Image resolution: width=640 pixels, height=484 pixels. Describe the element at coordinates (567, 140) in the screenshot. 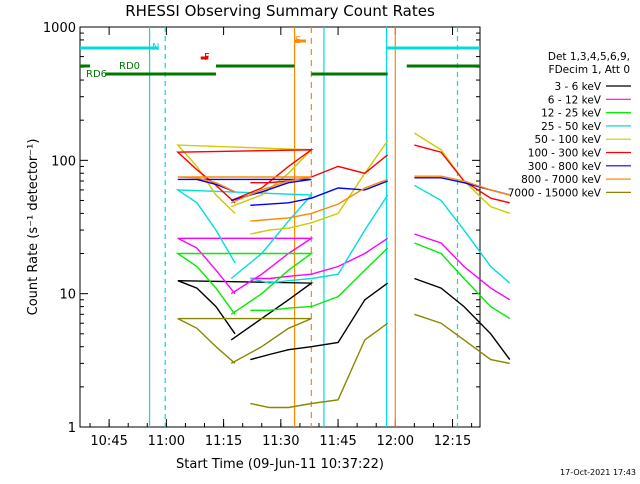

I see `legend-entry: 50 - 100 keV` at that location.